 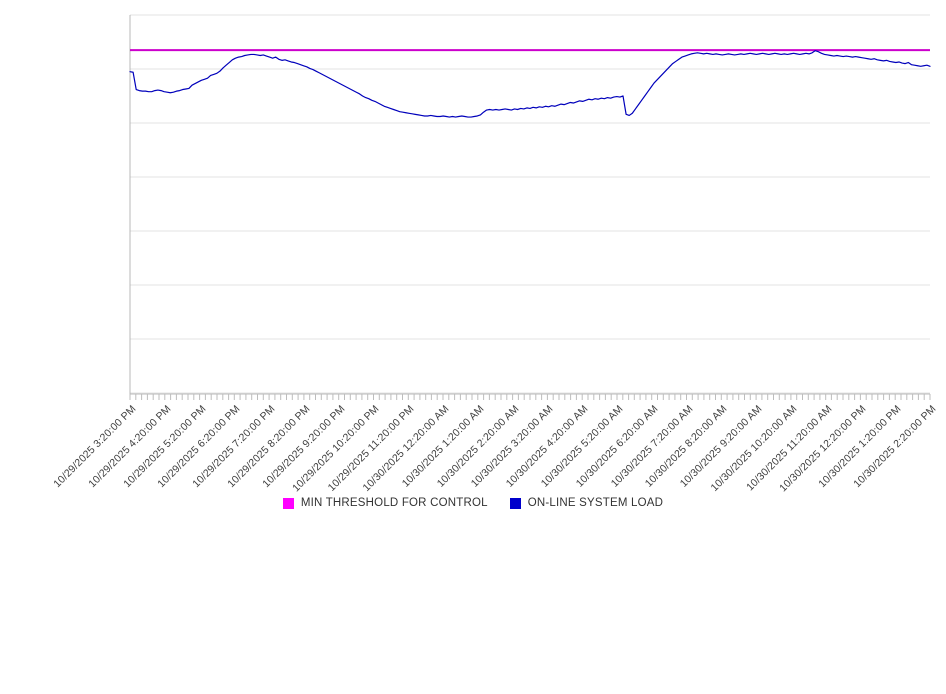 I want to click on x-axis-ticks, so click(x=530, y=397).